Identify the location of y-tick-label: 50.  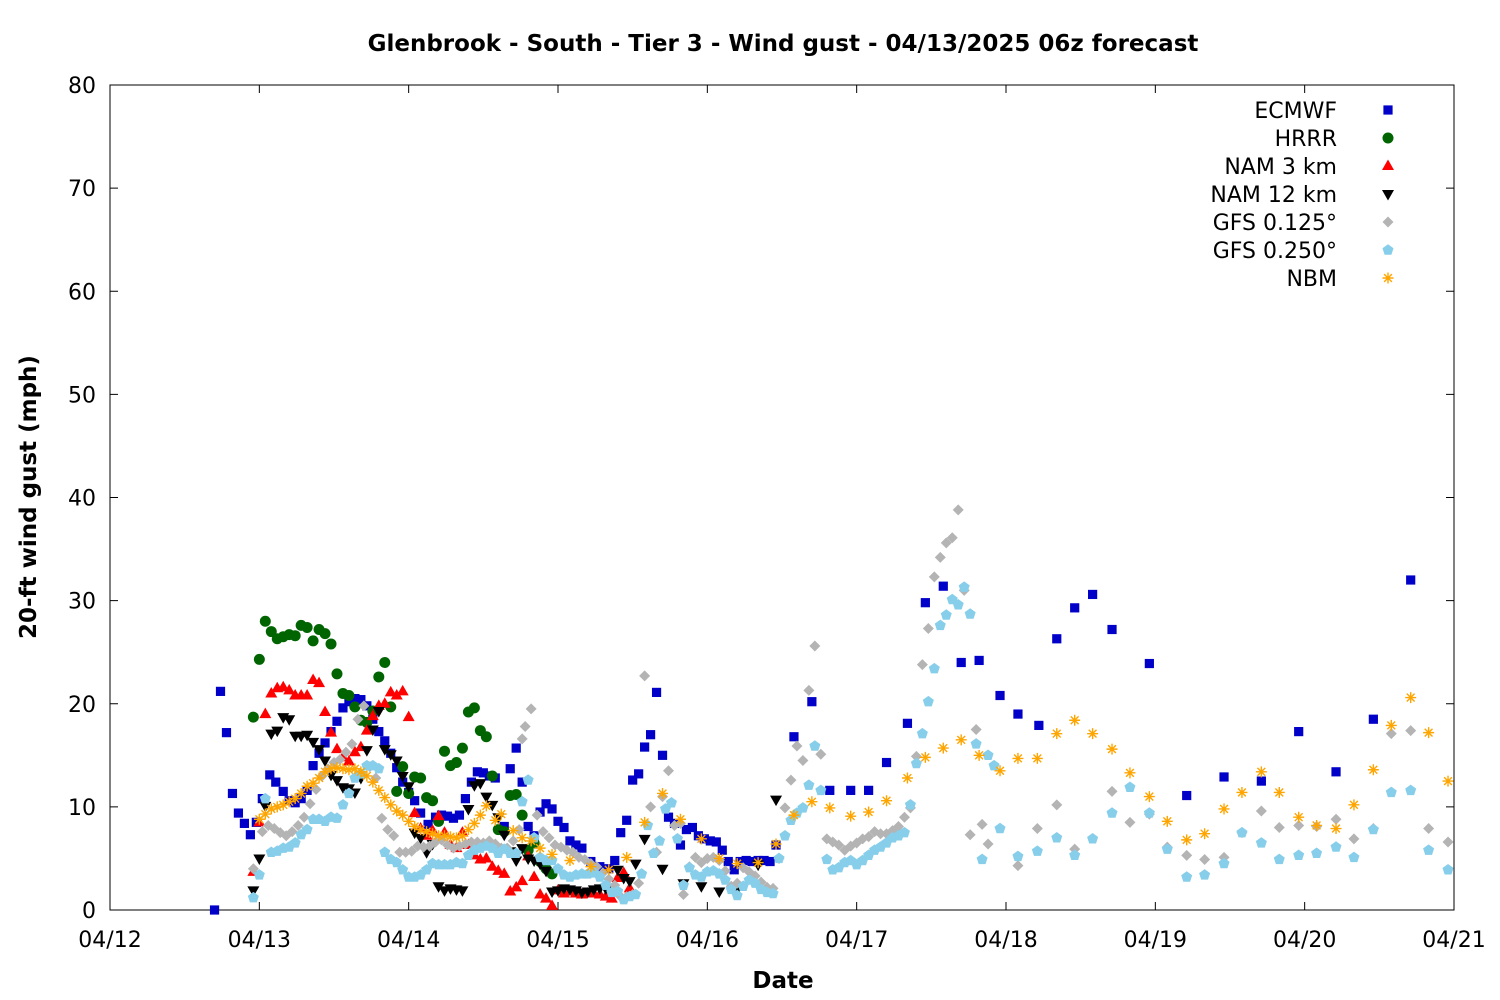
(82, 395).